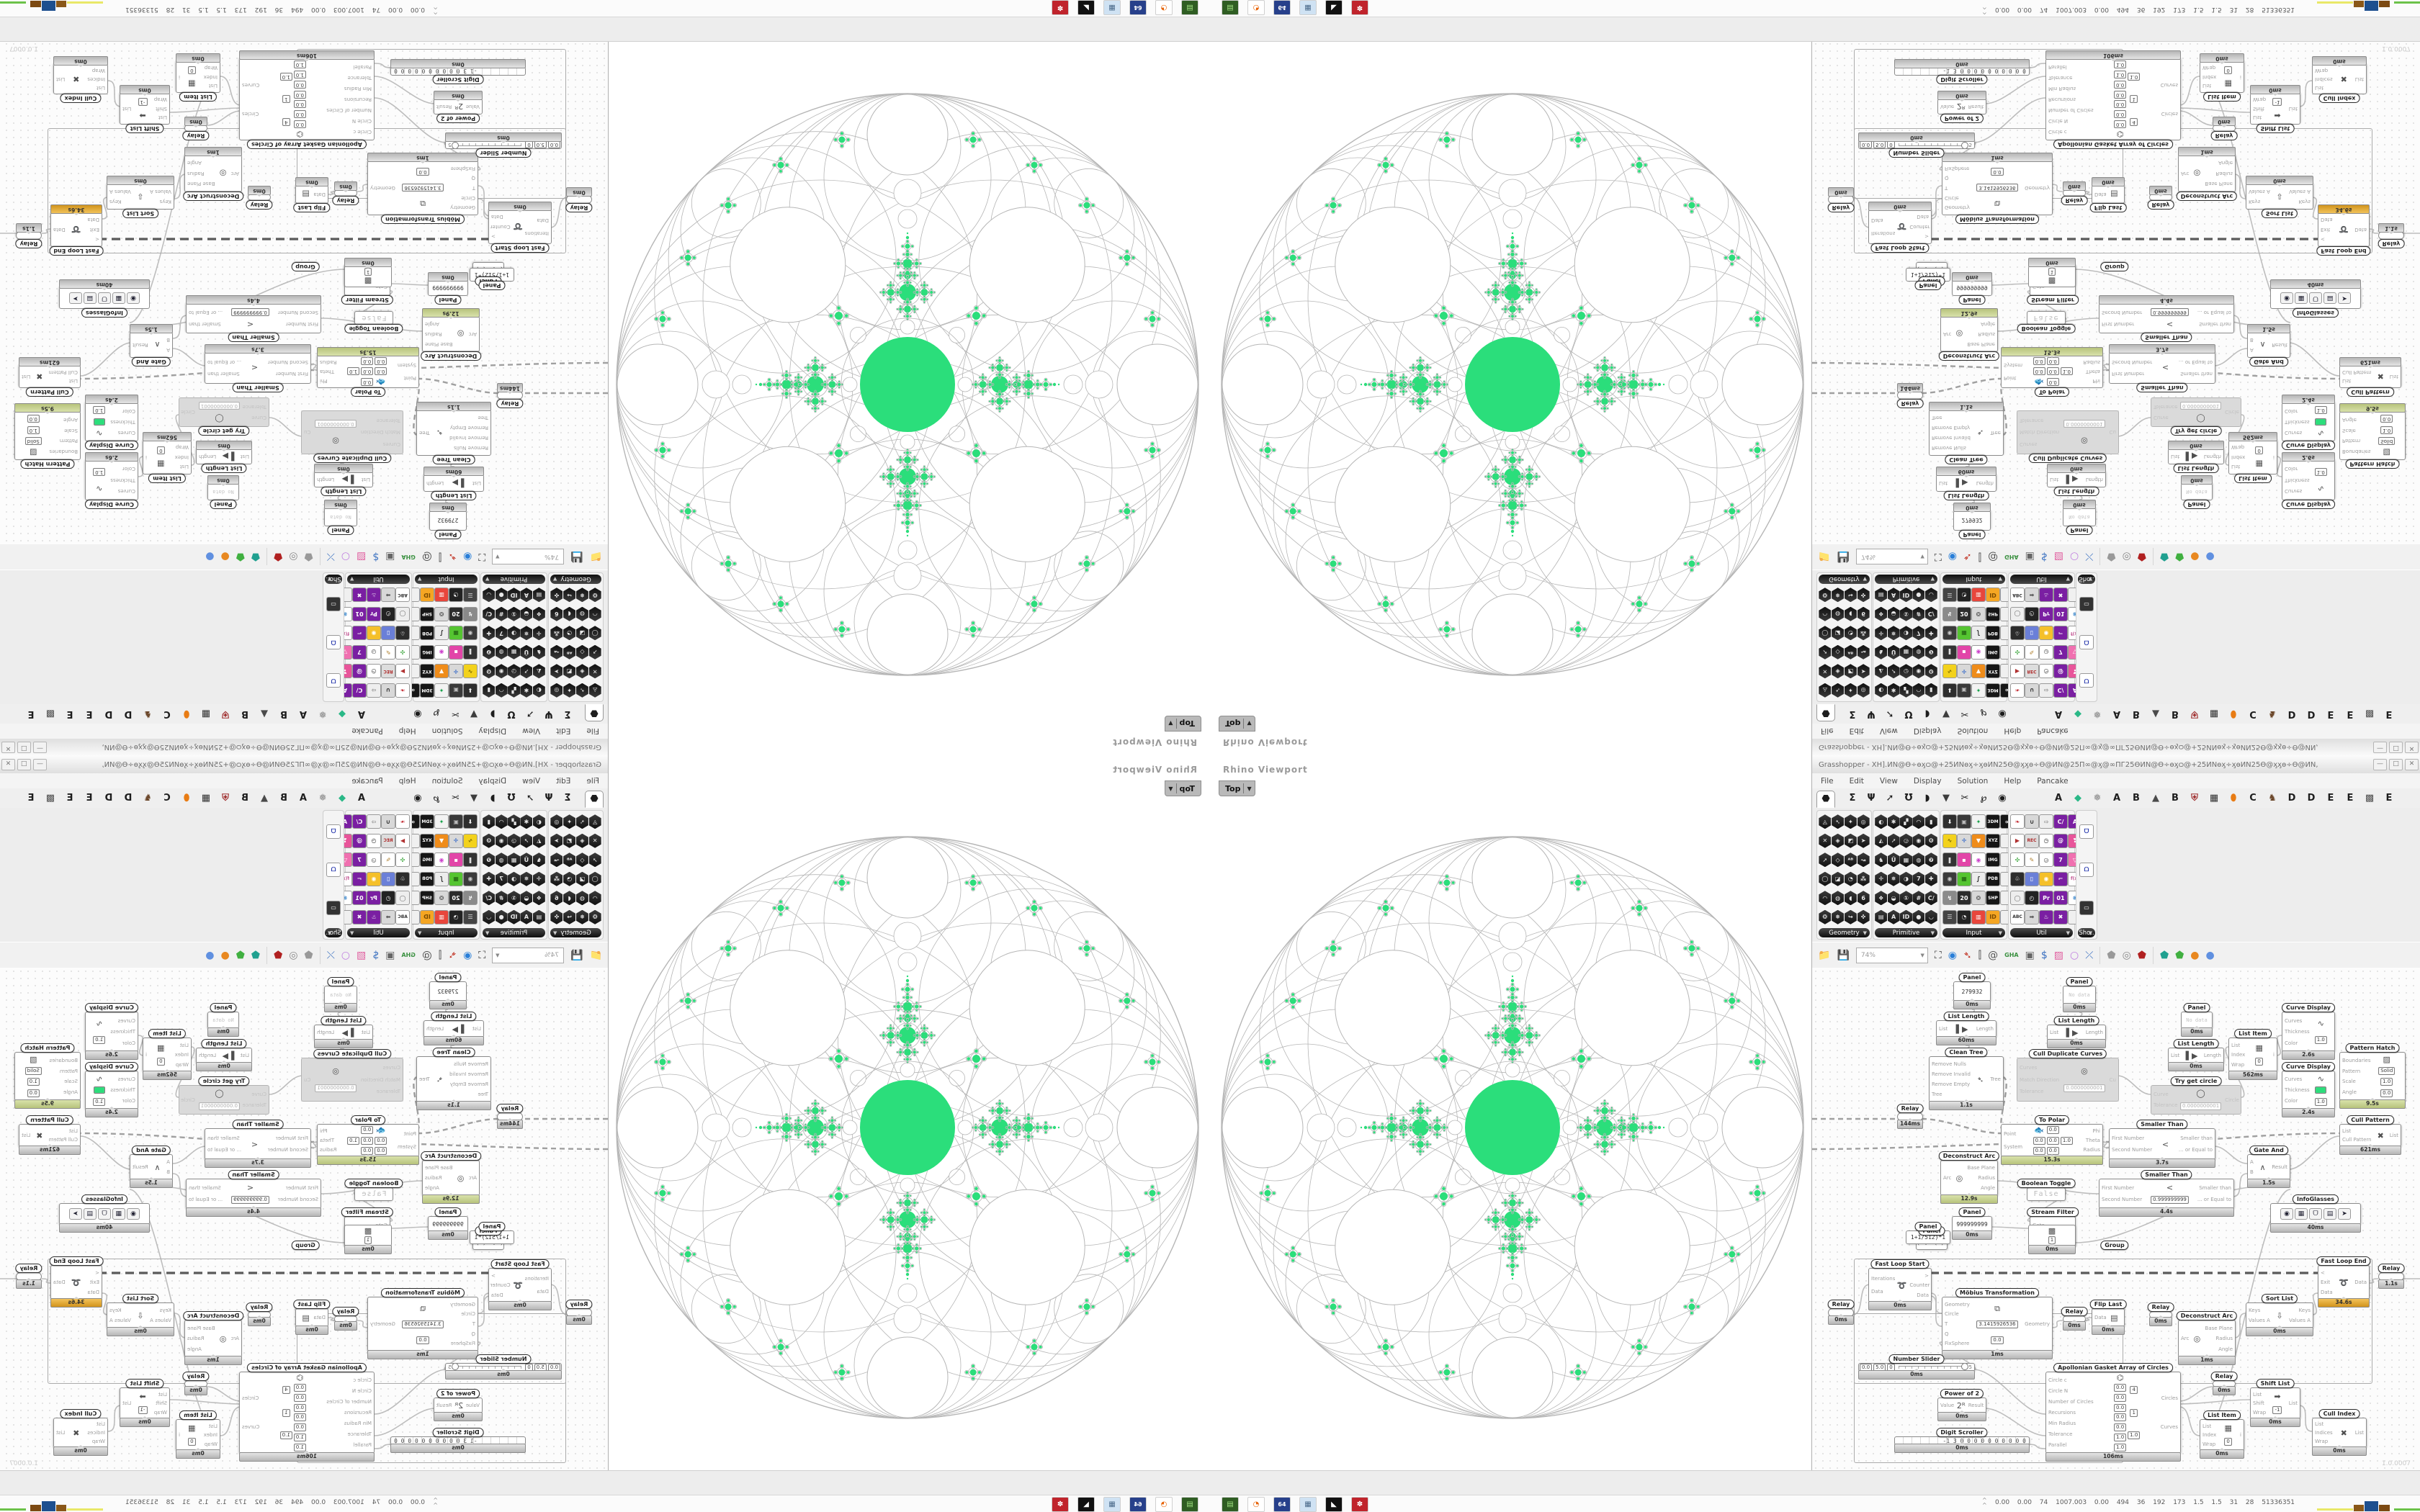  What do you see at coordinates (1906, 916) in the screenshot?
I see `hex-component-icon: ID` at bounding box center [1906, 916].